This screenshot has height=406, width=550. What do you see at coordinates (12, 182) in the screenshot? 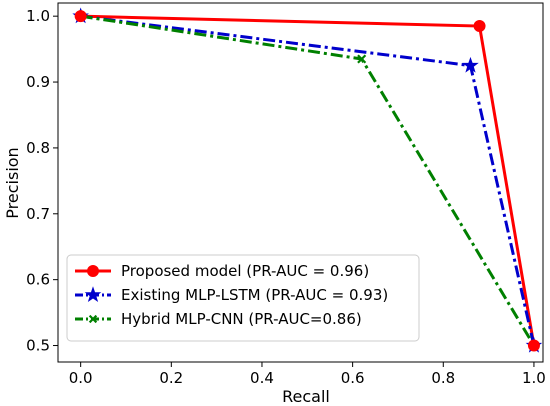
I see `y-axis-title: Precision` at bounding box center [12, 182].